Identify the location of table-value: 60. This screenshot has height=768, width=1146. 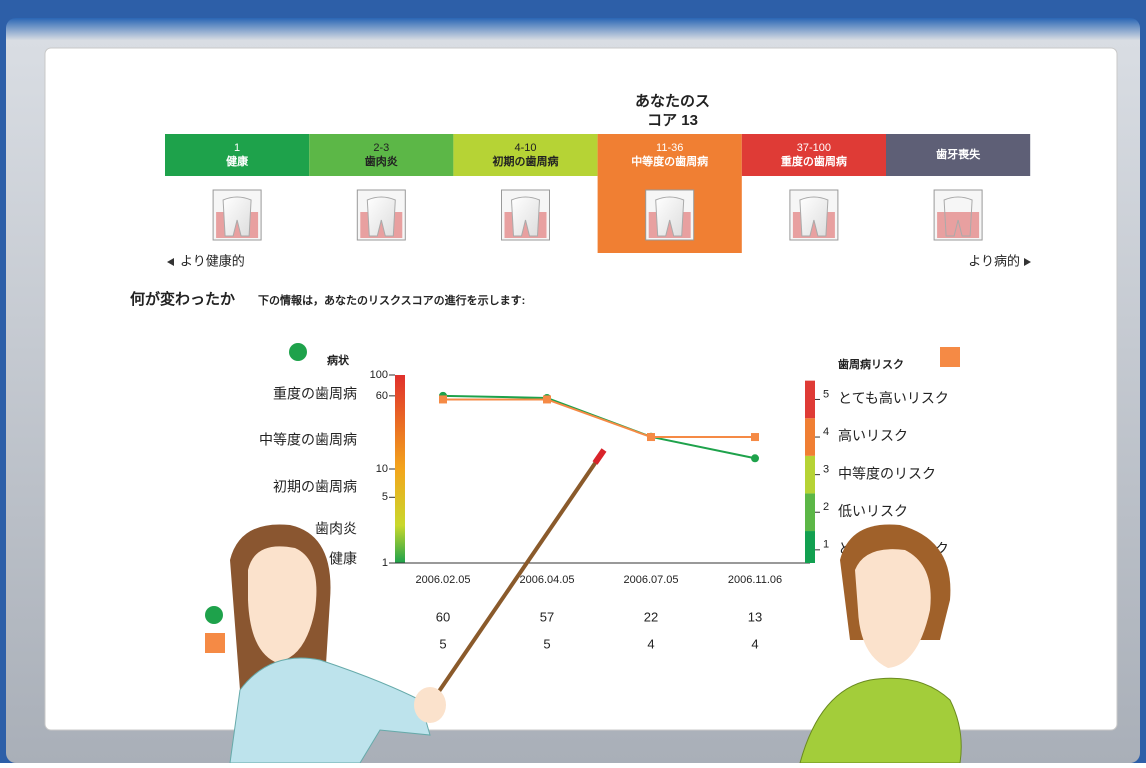
(443, 616).